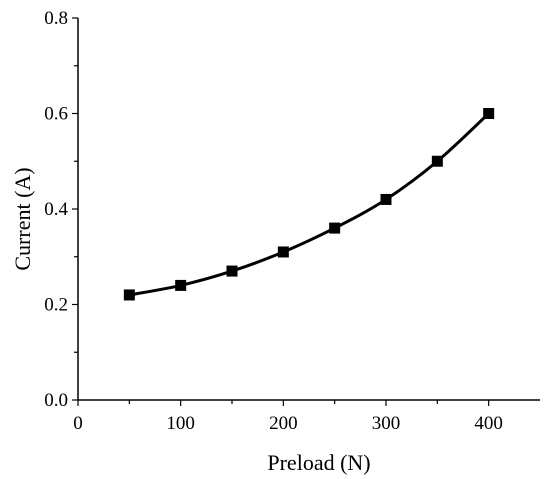  What do you see at coordinates (318, 462) in the screenshot?
I see `x-axis-title: Preload (N)` at bounding box center [318, 462].